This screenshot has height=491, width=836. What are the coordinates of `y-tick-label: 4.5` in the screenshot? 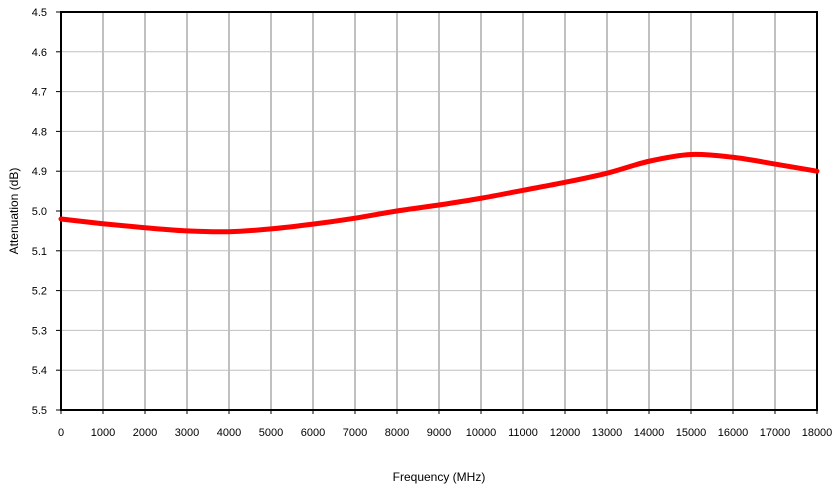 It's located at (39, 13).